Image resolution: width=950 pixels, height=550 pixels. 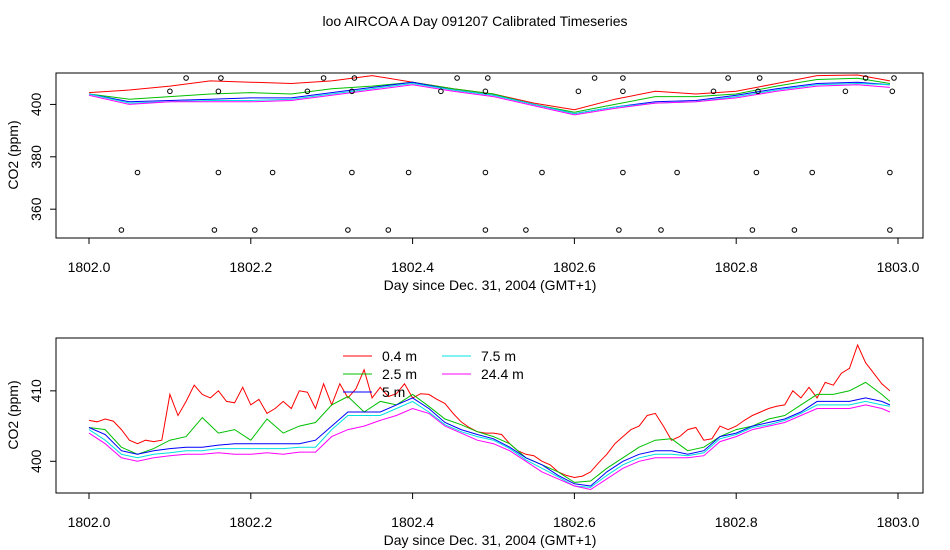 I want to click on y-tick-label: 360, so click(x=36, y=209).